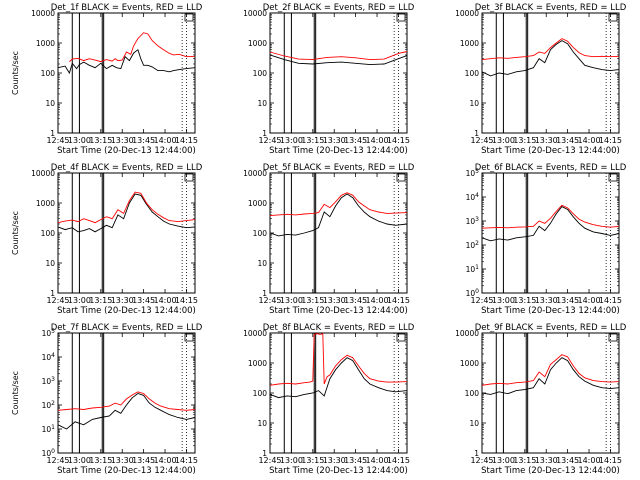 The width and height of the screenshot is (640, 480). What do you see at coordinates (127, 168) in the screenshot?
I see `chart-title: Det_4f BLACK = Events, RED = LLD` at bounding box center [127, 168].